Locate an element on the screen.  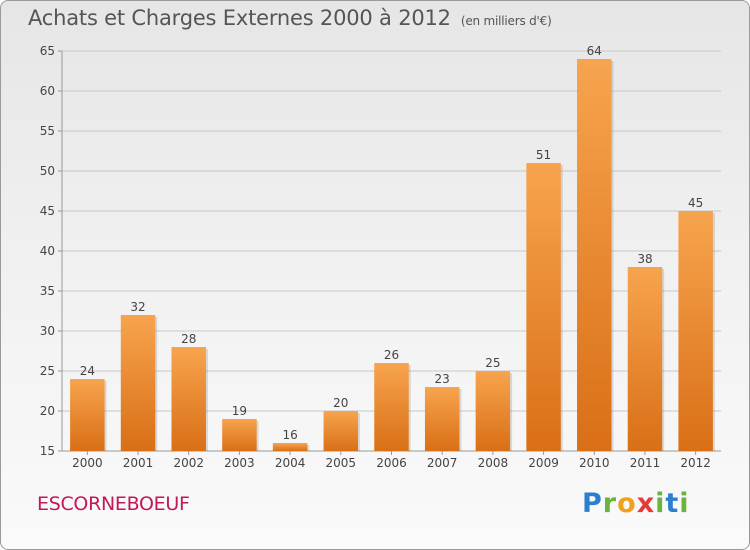
y-tick-label: 55 is located at coordinates (47, 131).